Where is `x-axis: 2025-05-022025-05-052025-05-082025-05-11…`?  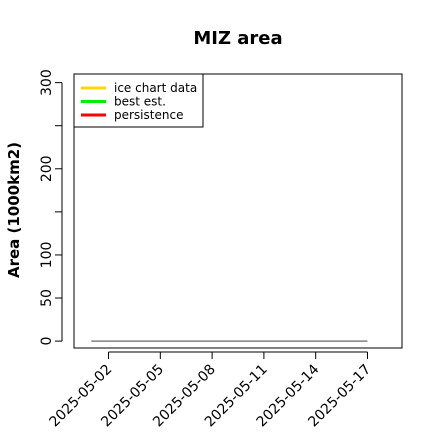
x-axis: 2025-05-022025-05-052025-05-082025-05-11… is located at coordinates (210, 390).